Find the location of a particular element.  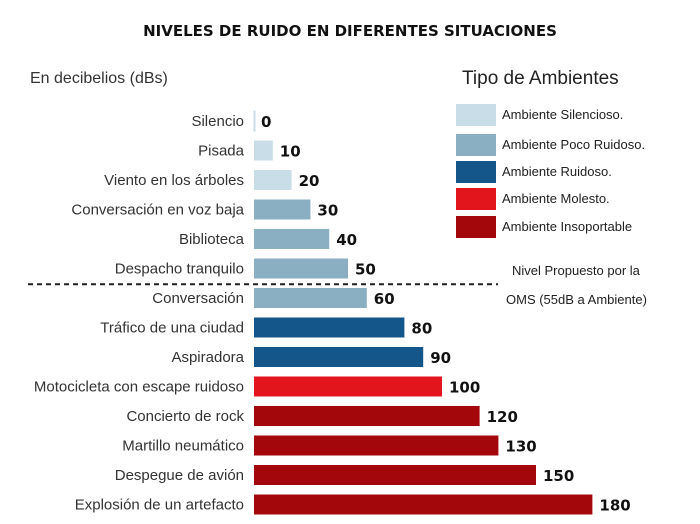

unit-label: En decibelios (dBs) is located at coordinates (99, 78).